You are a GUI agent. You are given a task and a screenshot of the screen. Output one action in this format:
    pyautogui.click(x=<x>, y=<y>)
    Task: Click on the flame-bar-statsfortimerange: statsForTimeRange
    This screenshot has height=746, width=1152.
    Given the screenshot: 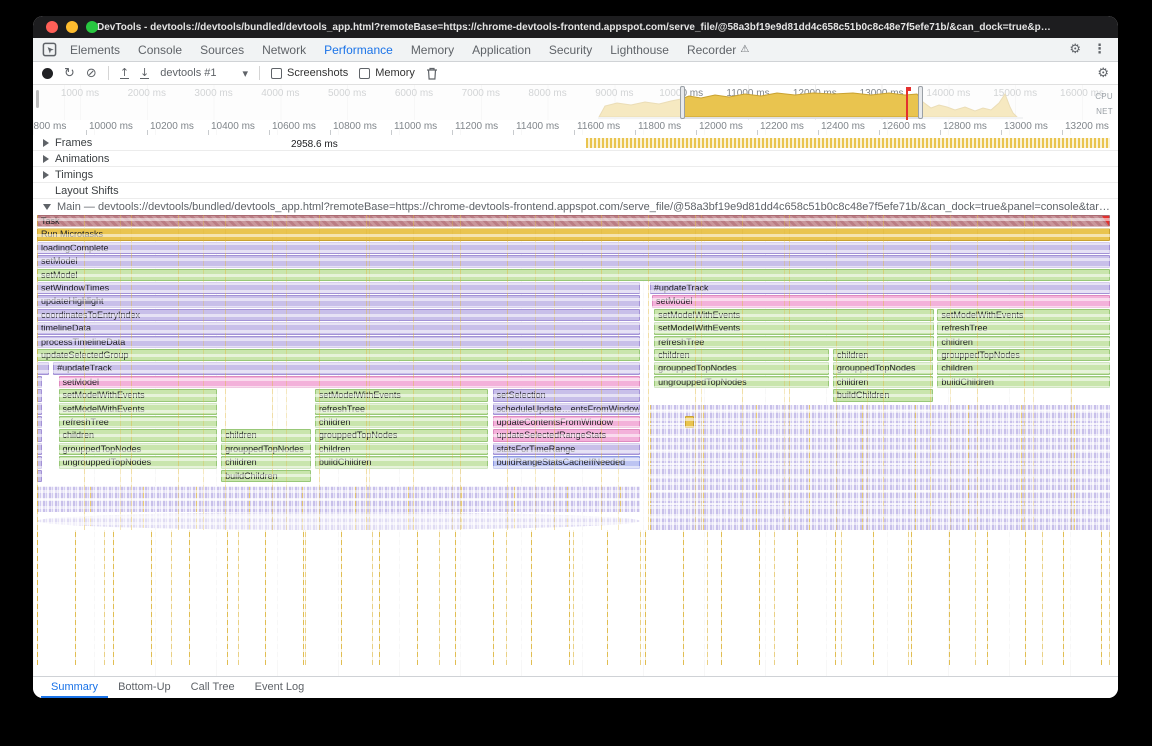 What is the action you would take?
    pyautogui.click(x=566, y=449)
    